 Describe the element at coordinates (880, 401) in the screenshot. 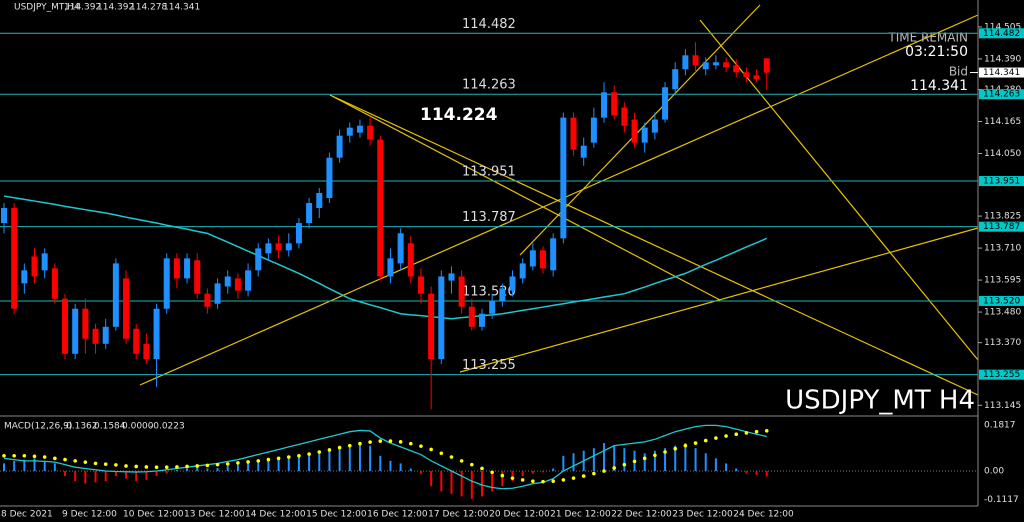

I see `watermark: USDJPY_MT H4` at that location.